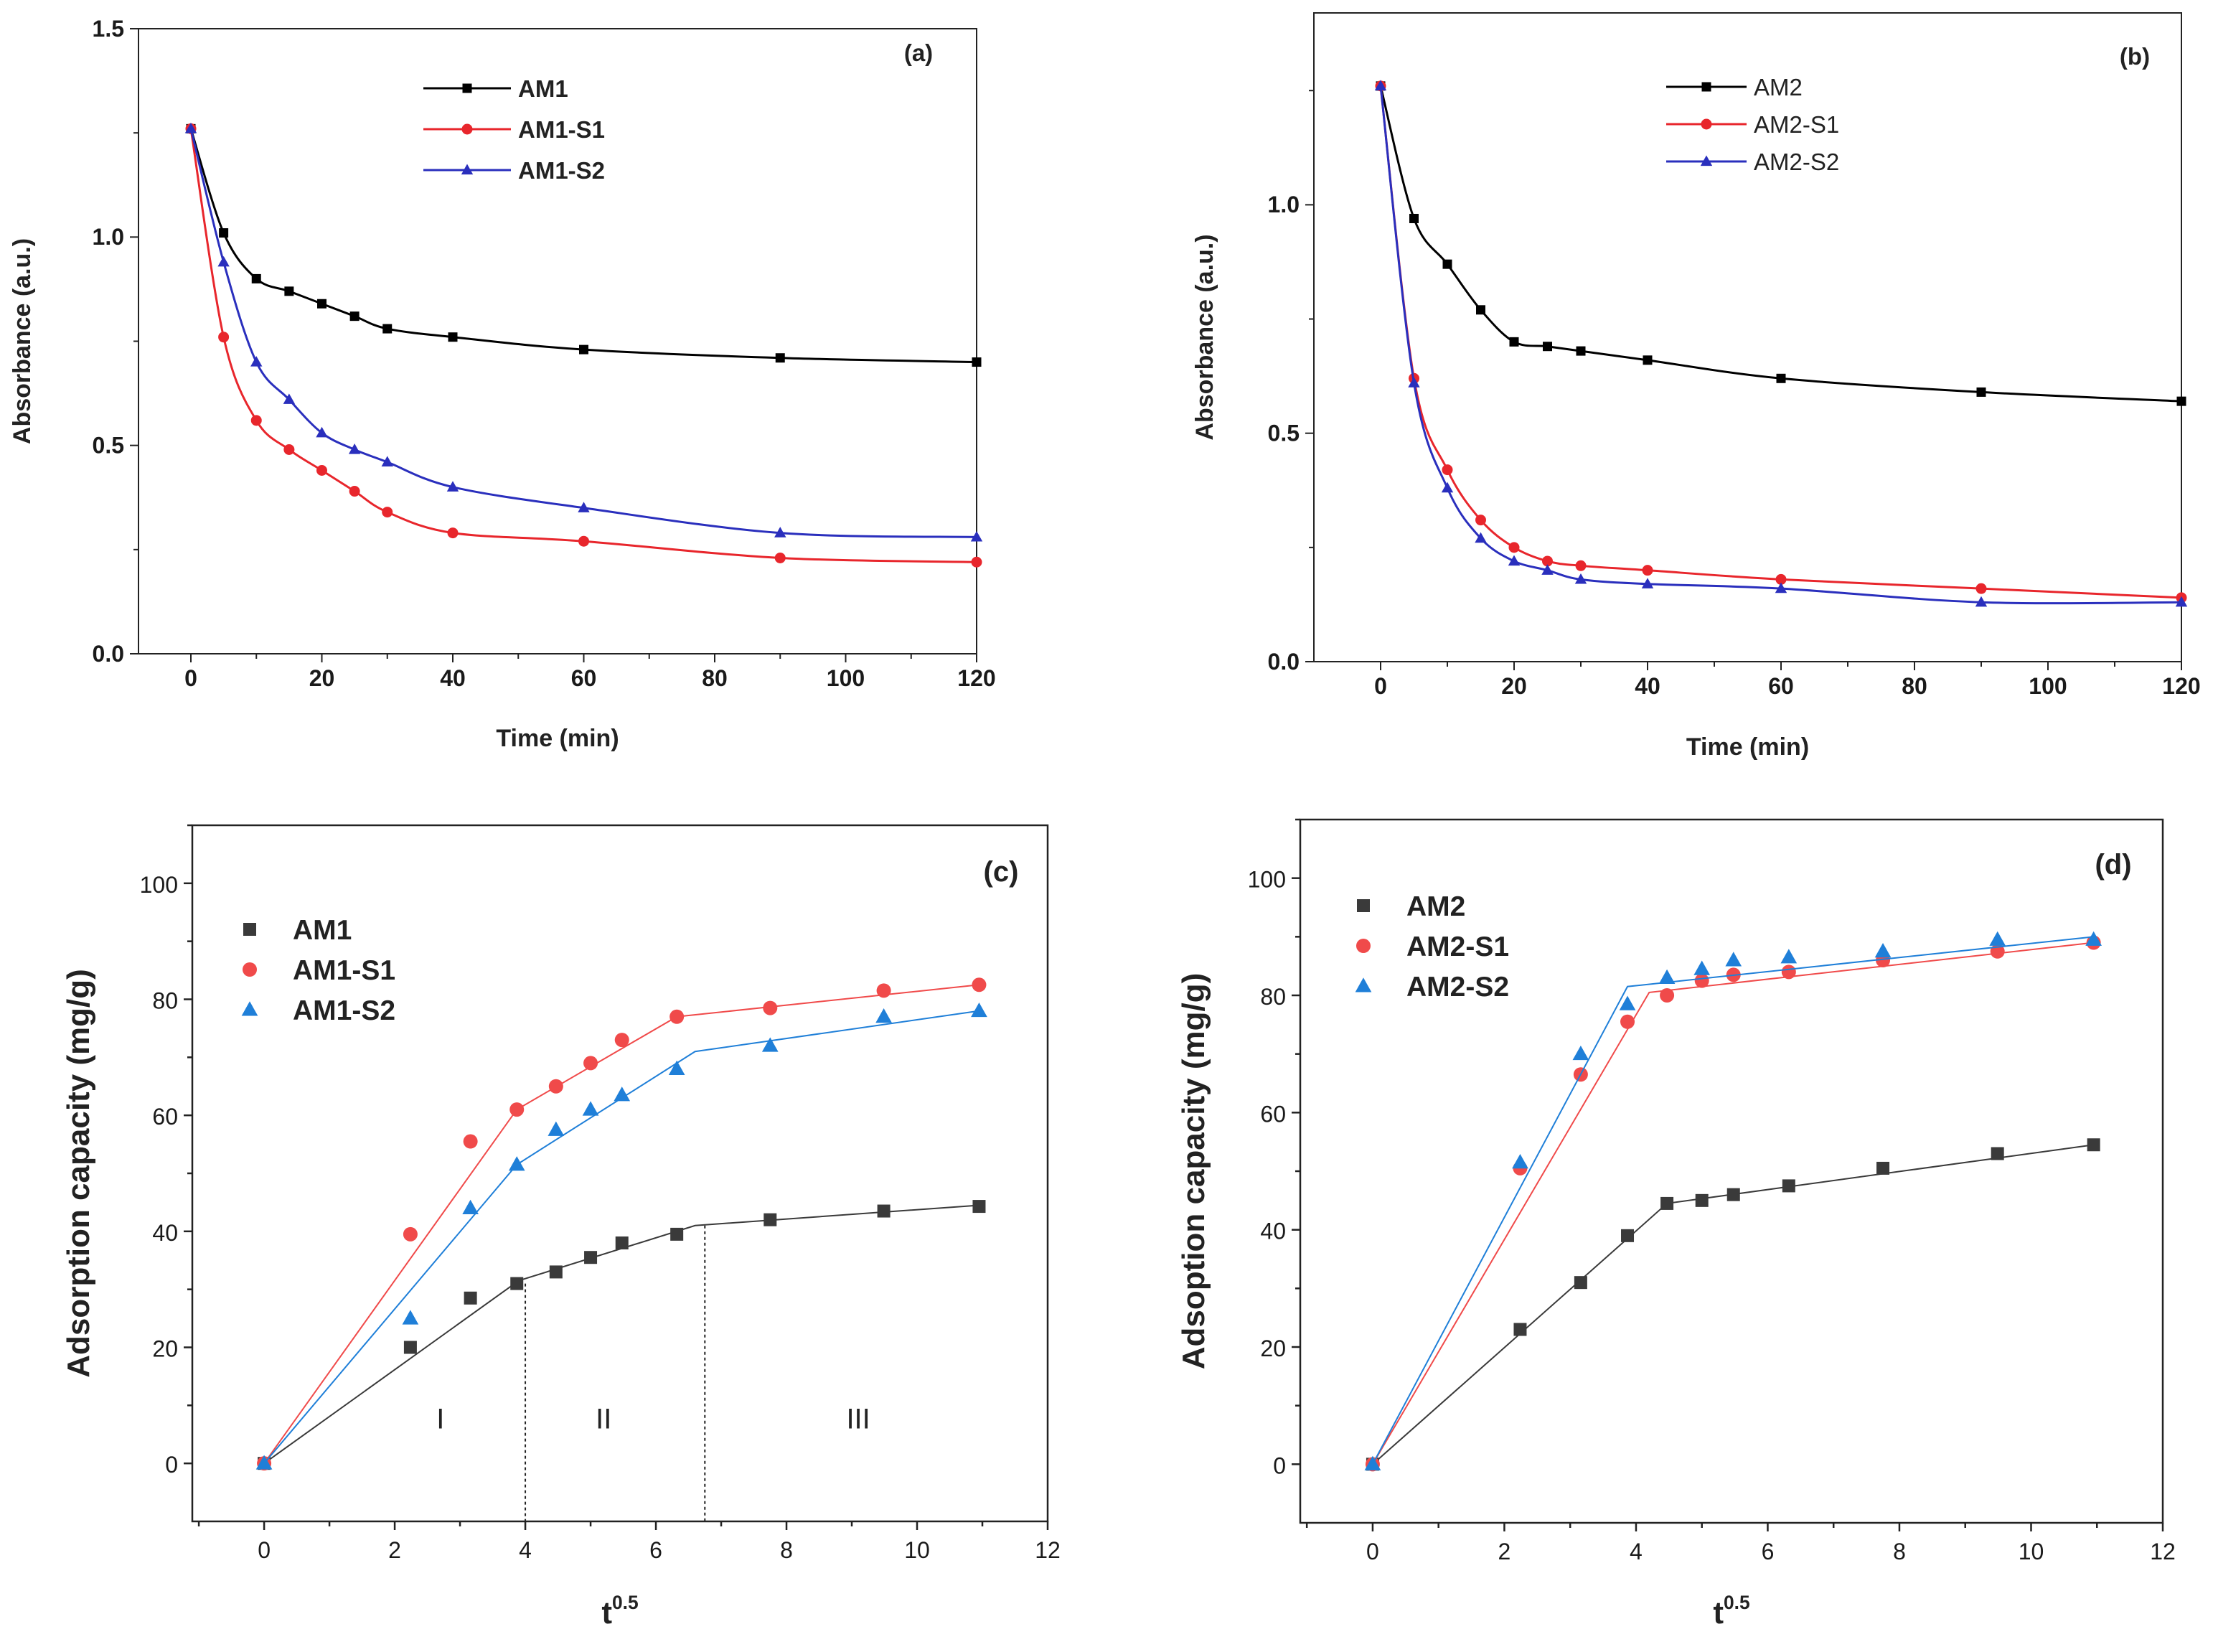 This screenshot has width=2213, height=1652. I want to click on series-am1, so click(622, 1335).